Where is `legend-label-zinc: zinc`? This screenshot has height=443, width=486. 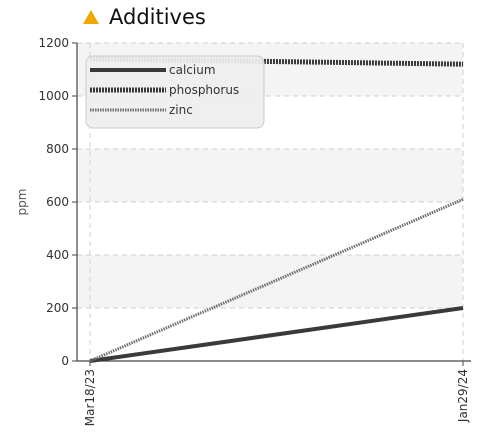 legend-label-zinc: zinc is located at coordinates (181, 110).